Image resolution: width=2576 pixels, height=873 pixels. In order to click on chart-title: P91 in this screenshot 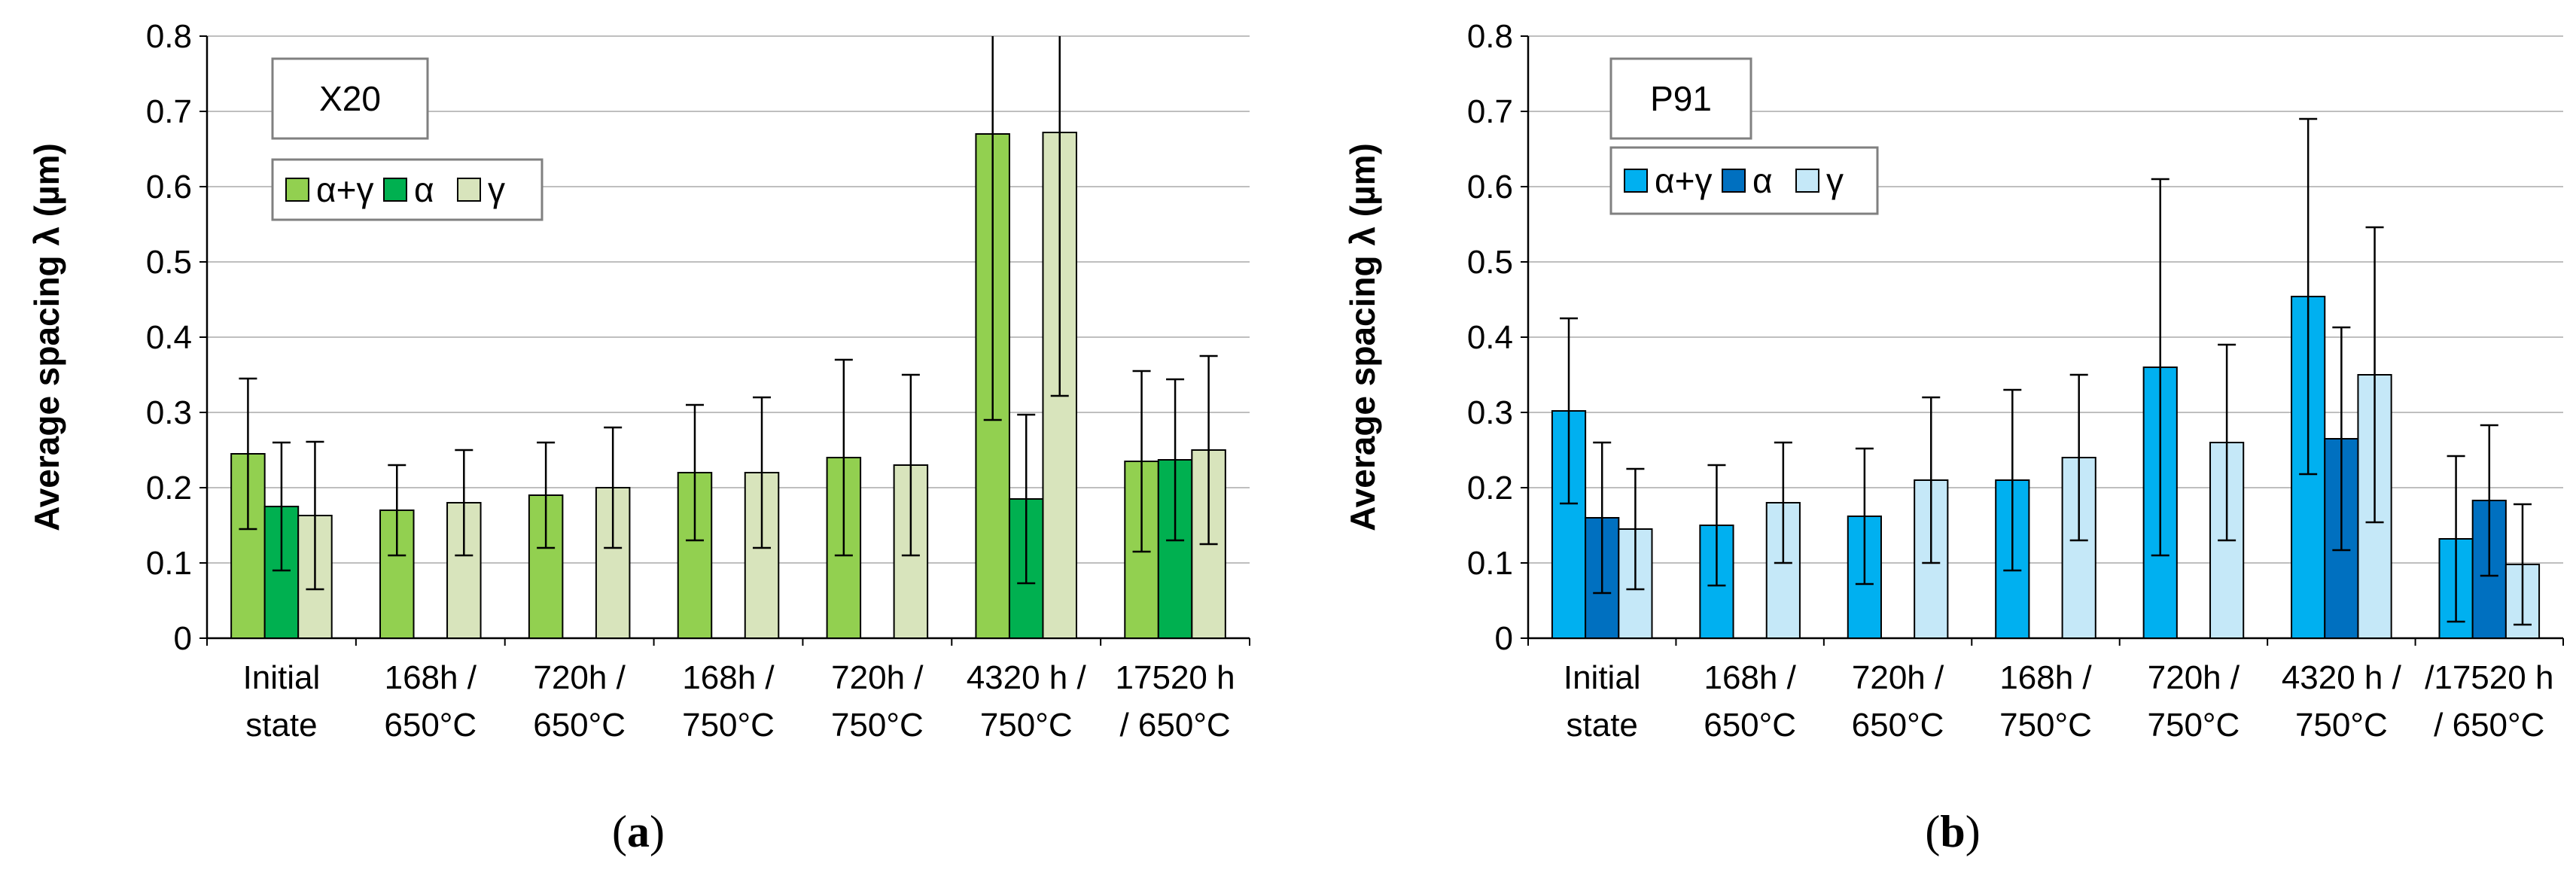, I will do `click(1681, 99)`.